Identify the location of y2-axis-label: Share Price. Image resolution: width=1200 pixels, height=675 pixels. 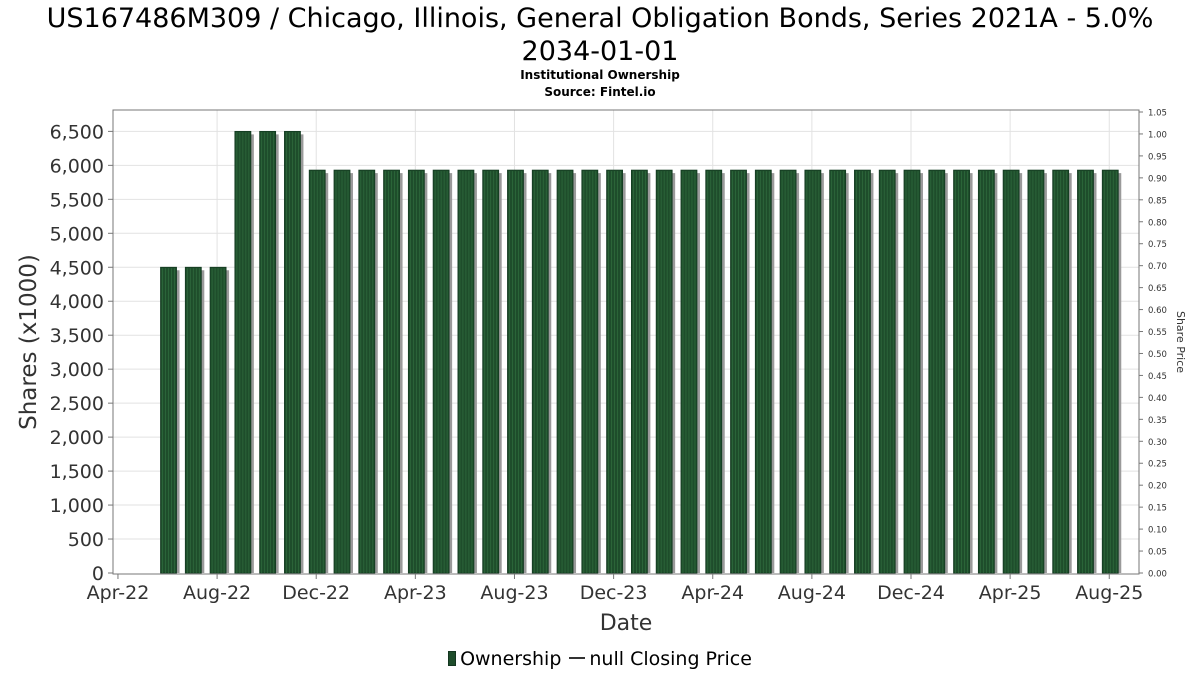
(1180, 342).